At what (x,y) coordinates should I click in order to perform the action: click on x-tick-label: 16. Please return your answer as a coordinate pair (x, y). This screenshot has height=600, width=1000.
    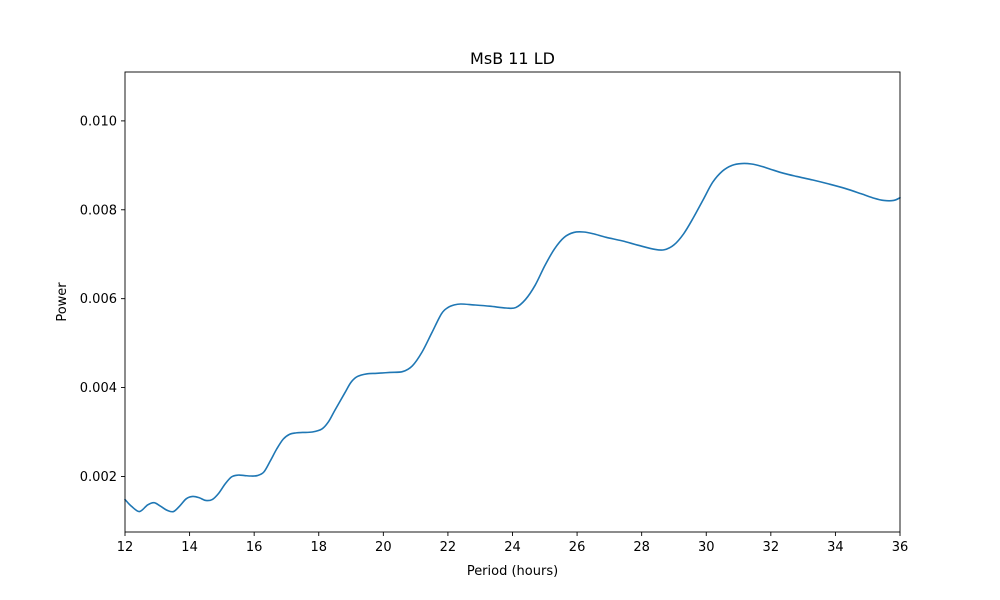
    Looking at the image, I should click on (254, 547).